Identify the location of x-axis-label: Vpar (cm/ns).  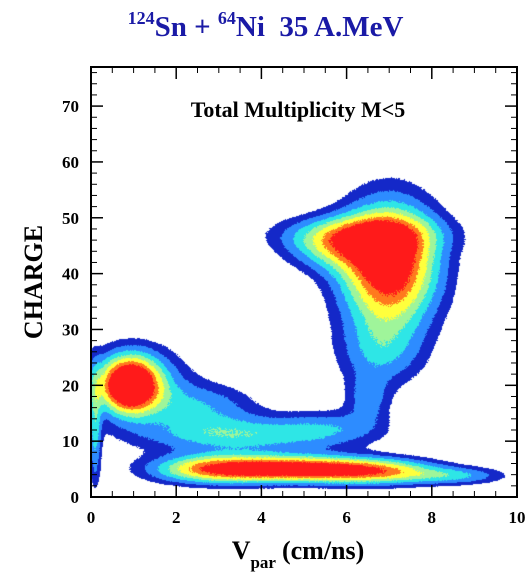
(298, 554).